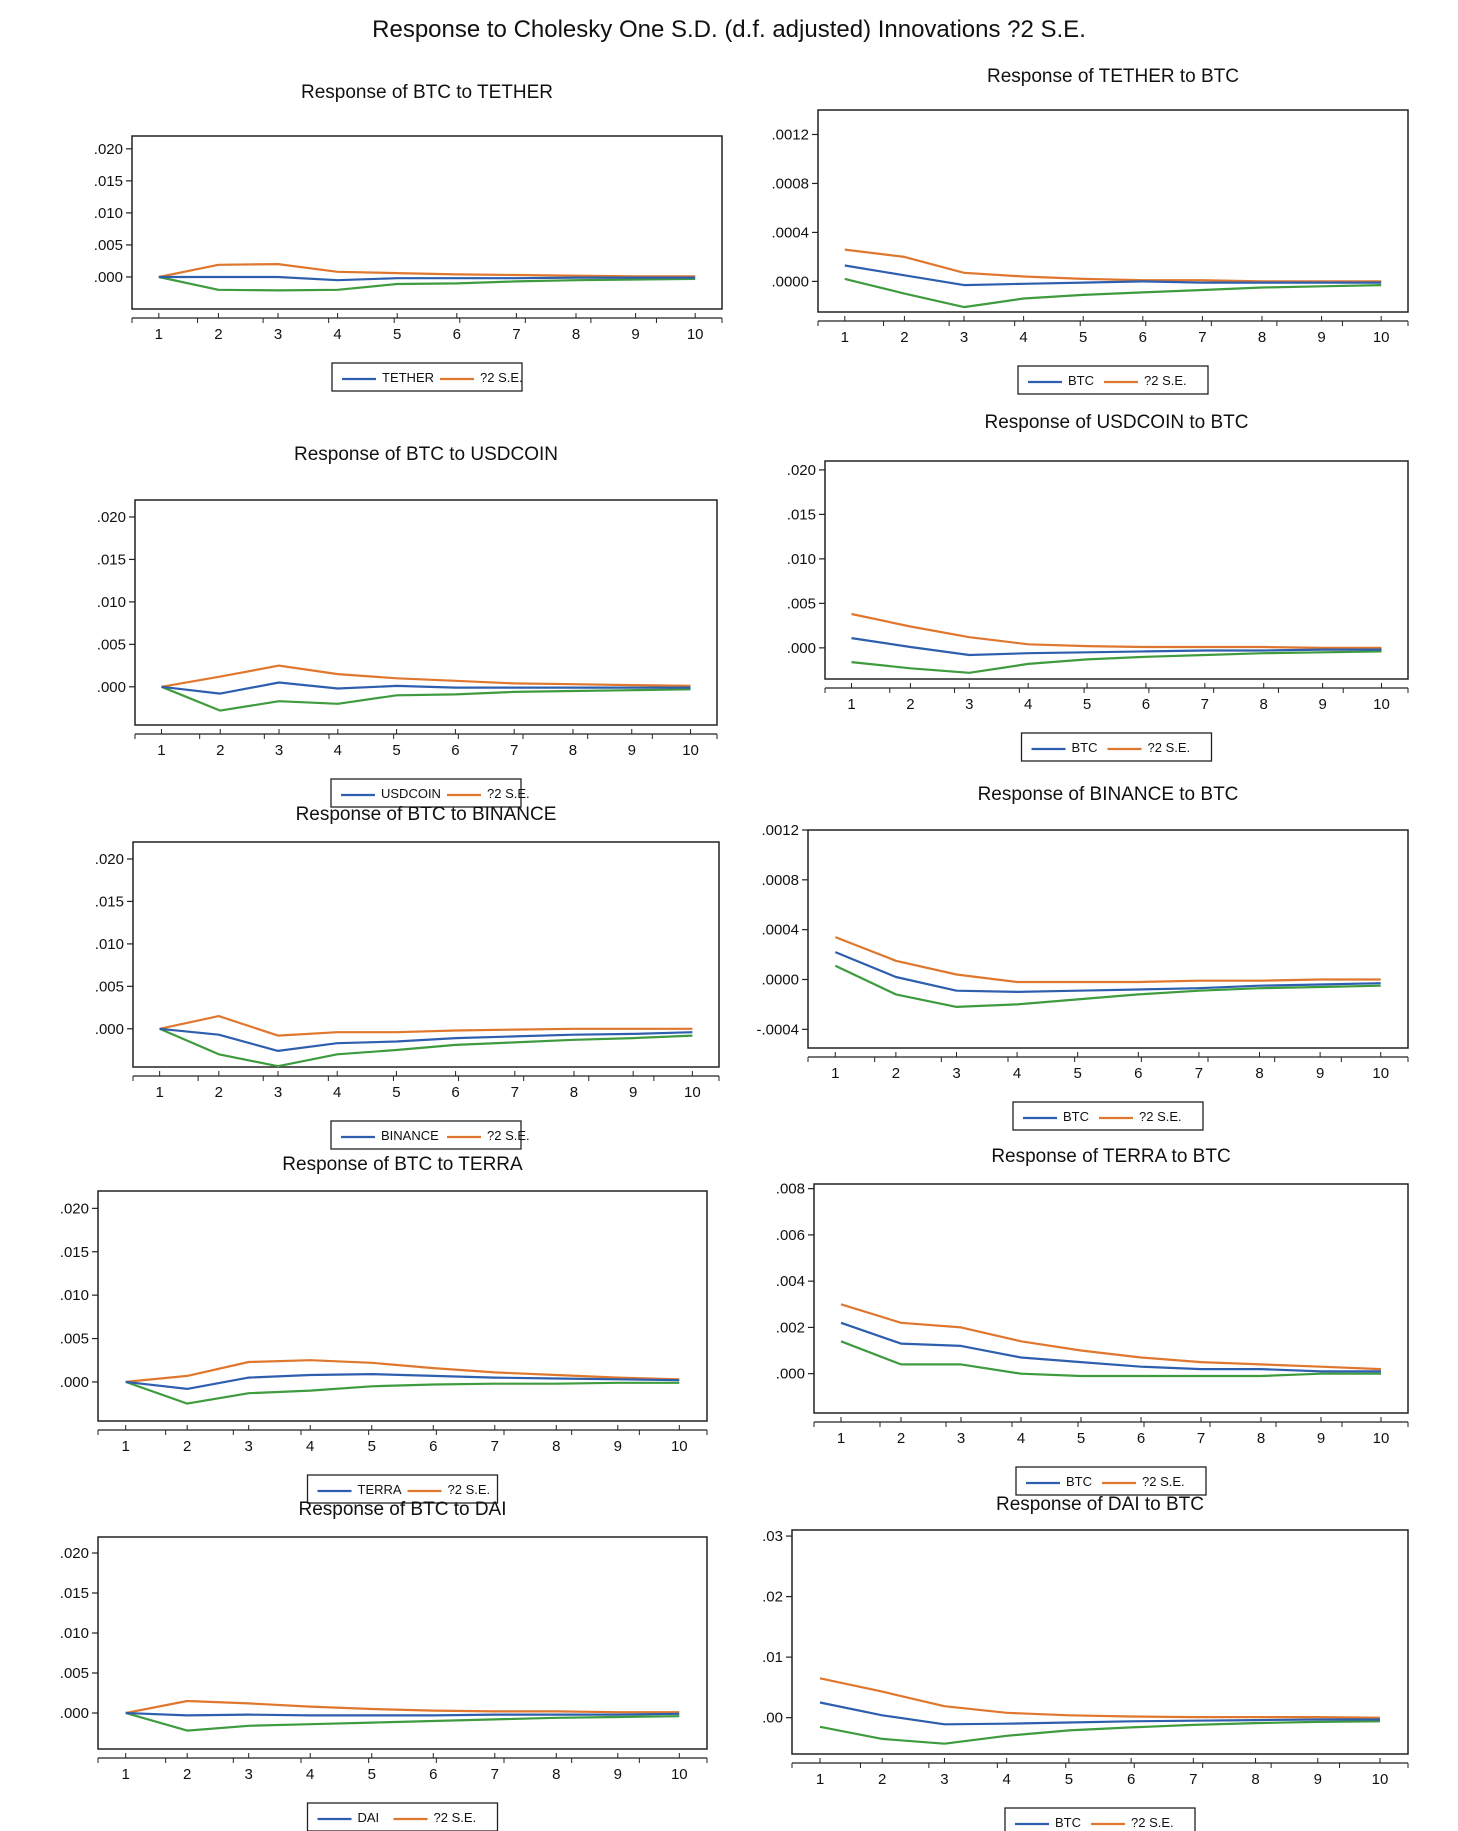 The width and height of the screenshot is (1458, 1831). I want to click on y-tick-label: .0008, so click(780, 880).